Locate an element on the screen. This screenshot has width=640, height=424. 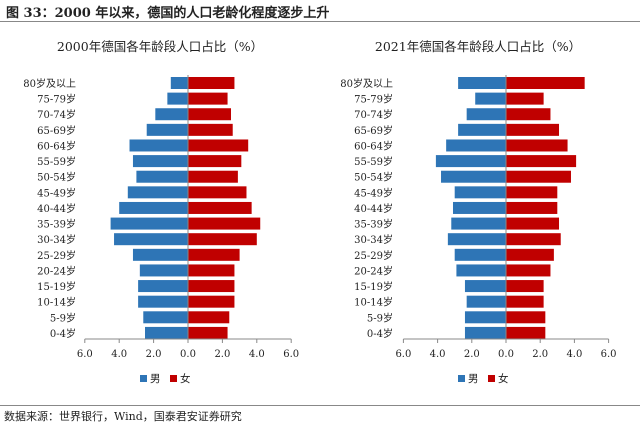
chart-title: 2021年德国各年龄段人口占比（%） is located at coordinates (478, 46).